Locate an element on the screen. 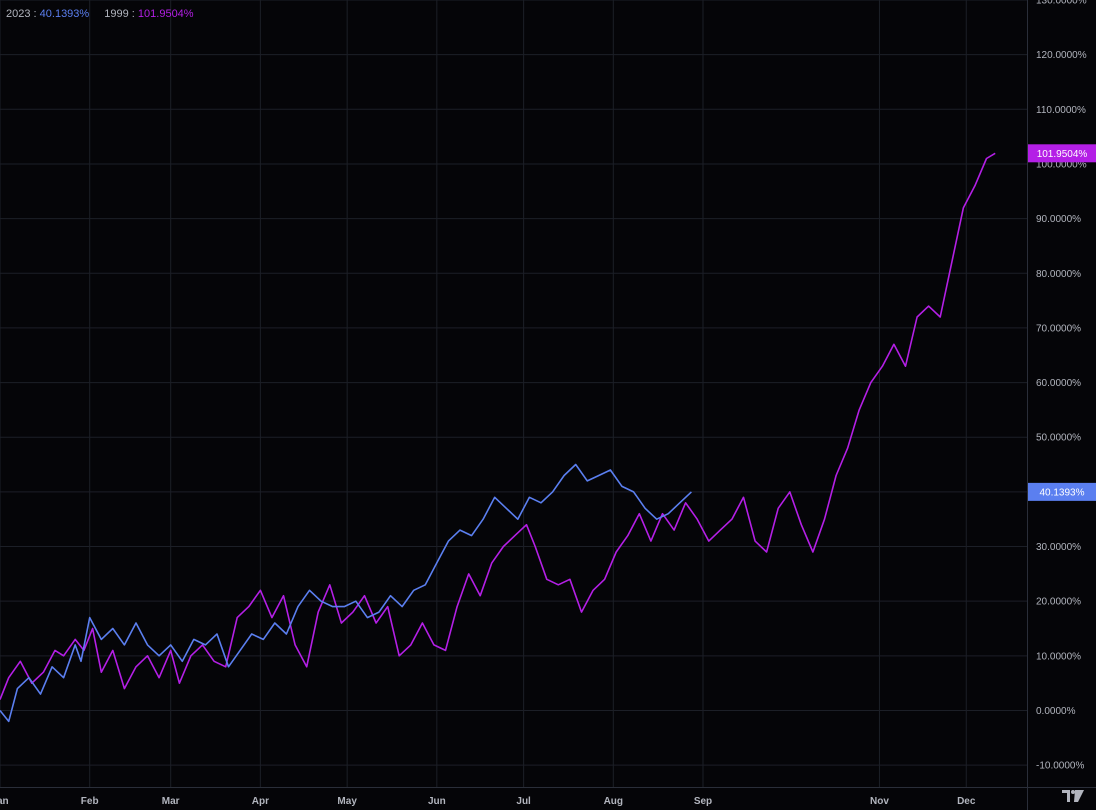 The image size is (1096, 810). x-tick-label: Jan is located at coordinates (4, 801).